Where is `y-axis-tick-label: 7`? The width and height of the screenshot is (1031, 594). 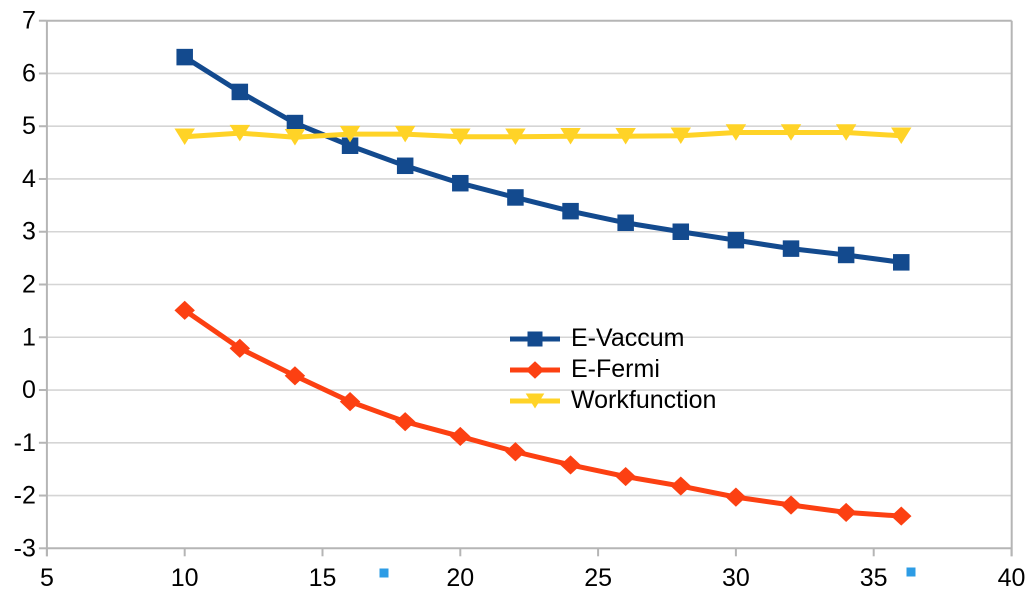
y-axis-tick-label: 7 is located at coordinates (29, 21).